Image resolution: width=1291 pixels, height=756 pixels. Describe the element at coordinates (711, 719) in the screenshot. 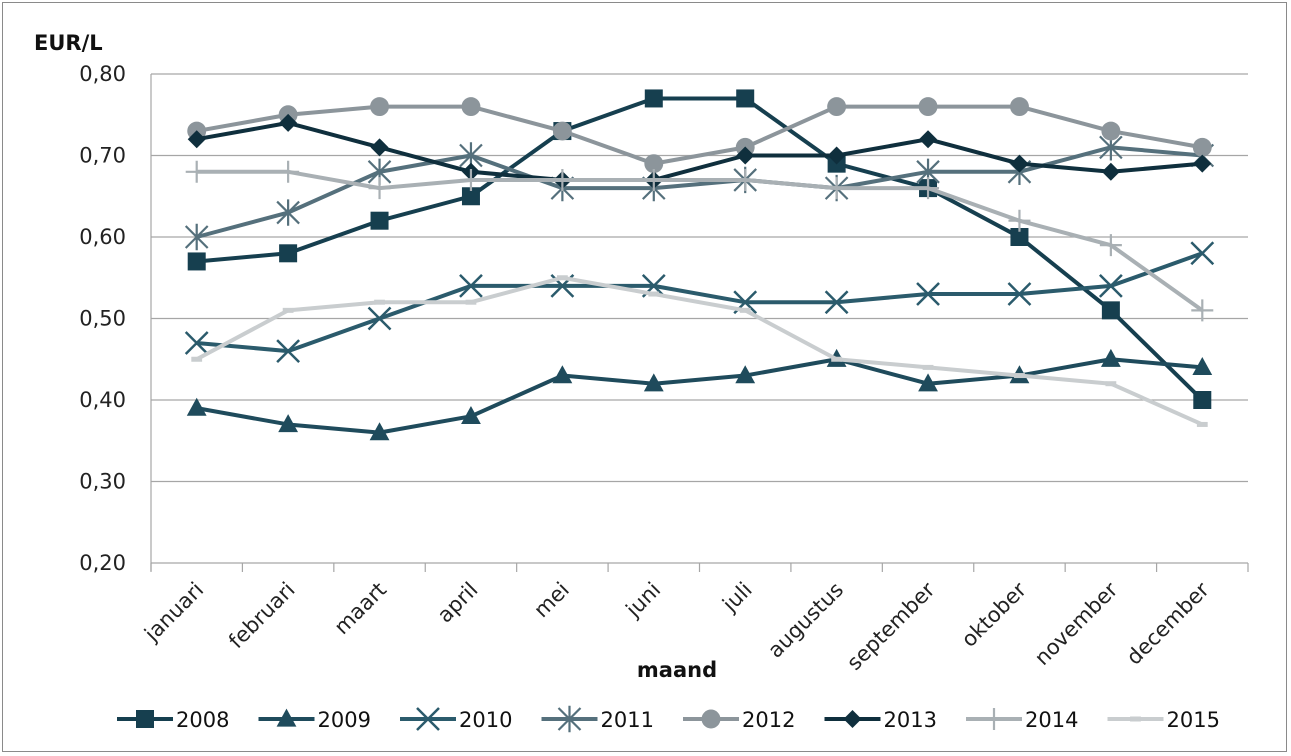

I see `legend-marker-circle` at that location.